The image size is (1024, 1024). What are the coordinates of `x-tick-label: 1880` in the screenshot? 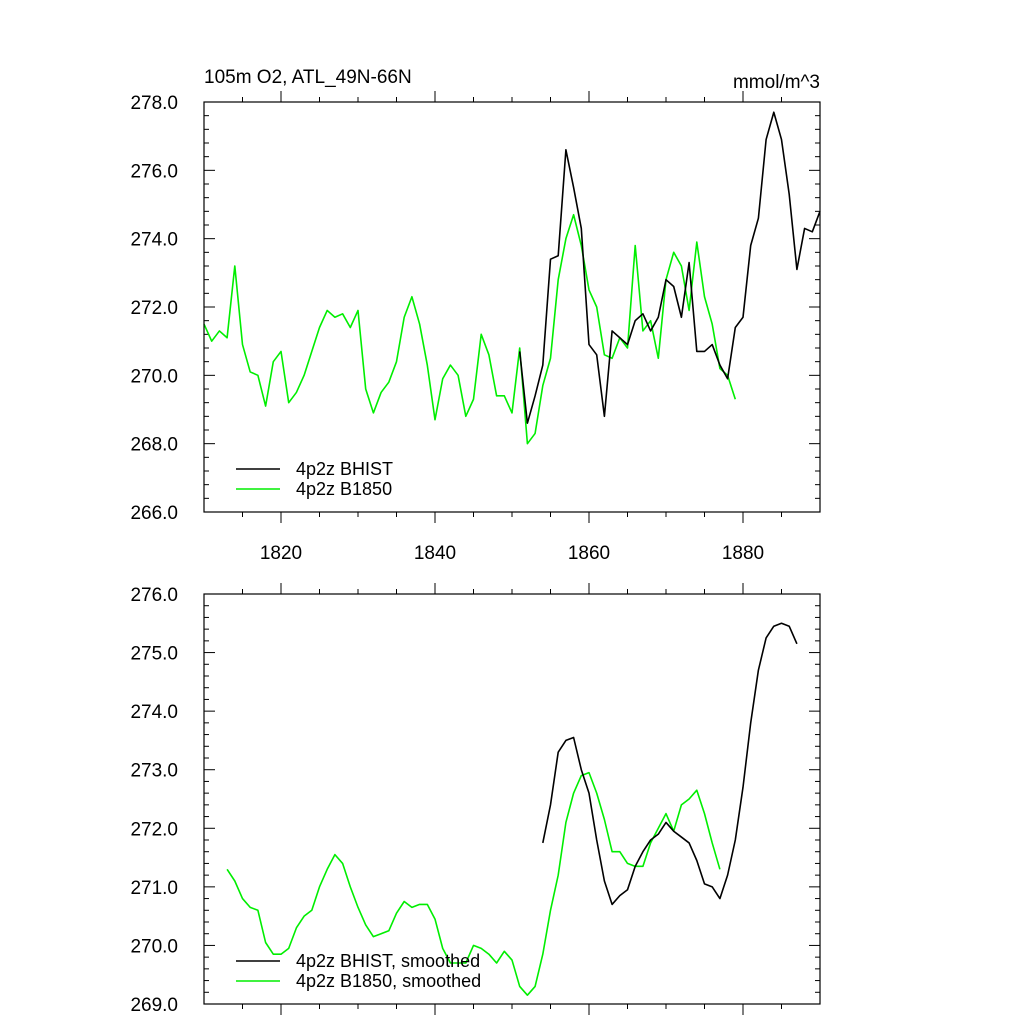 It's located at (743, 553).